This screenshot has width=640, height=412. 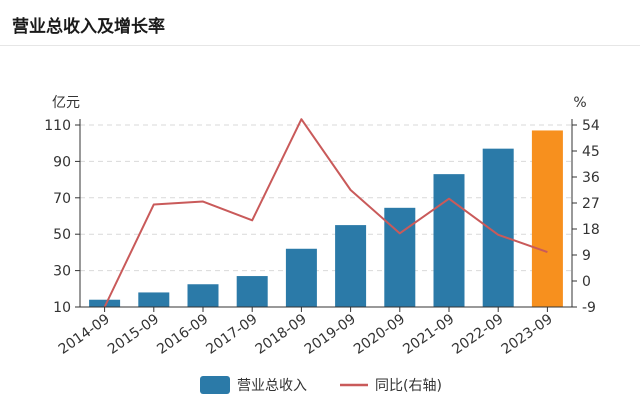 What do you see at coordinates (579, 103) in the screenshot?
I see `right-axis-unit: %` at bounding box center [579, 103].